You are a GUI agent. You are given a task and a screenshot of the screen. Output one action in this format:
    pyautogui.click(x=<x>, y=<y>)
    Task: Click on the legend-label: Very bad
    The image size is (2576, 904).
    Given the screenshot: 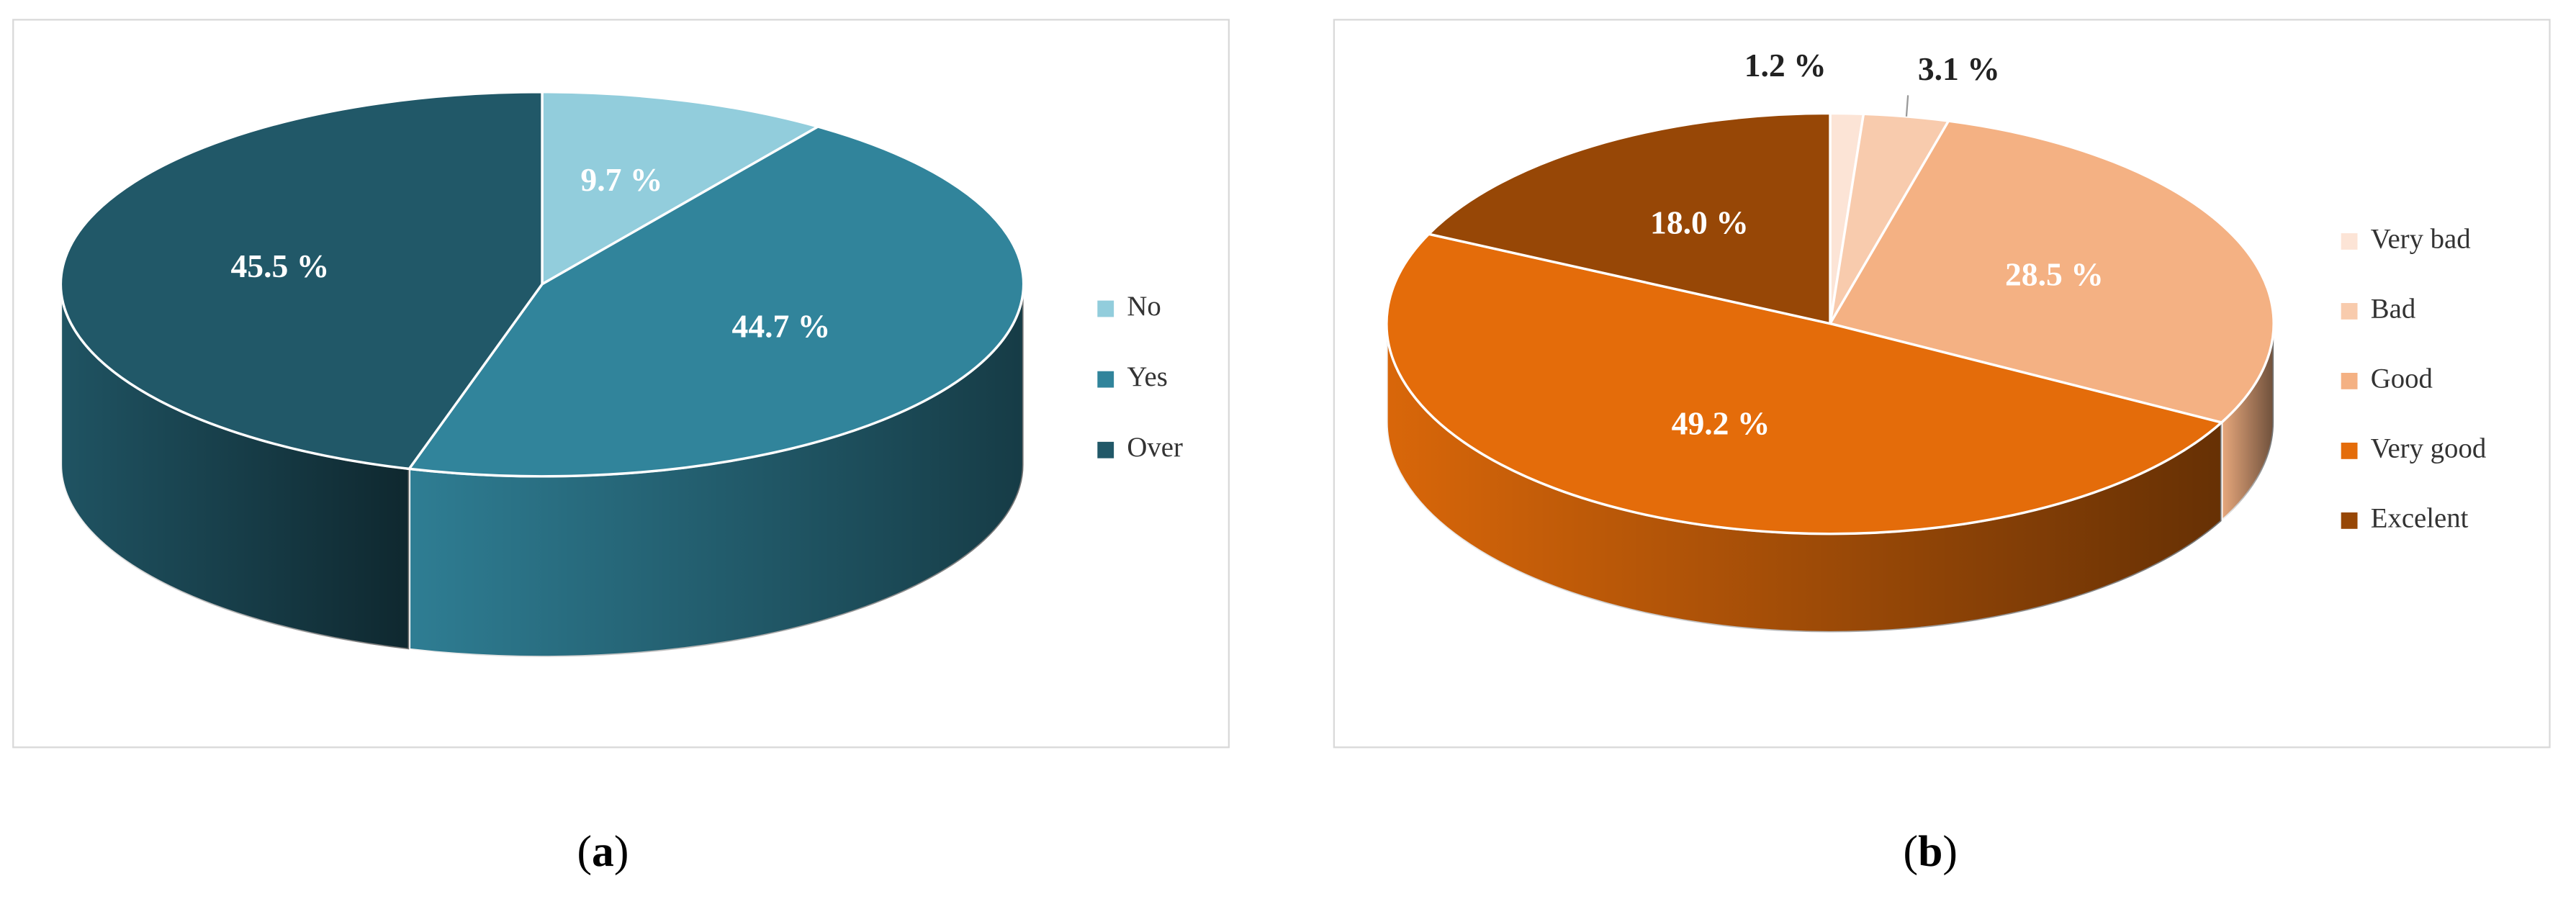 What is the action you would take?
    pyautogui.click(x=2421, y=238)
    